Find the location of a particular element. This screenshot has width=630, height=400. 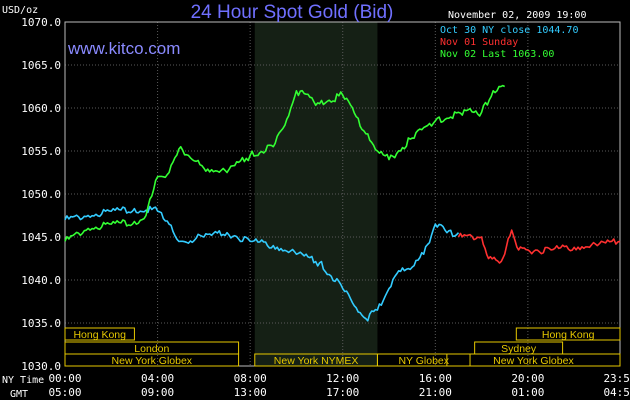

x-tick-label-ny: 20:00 is located at coordinates (527, 378).